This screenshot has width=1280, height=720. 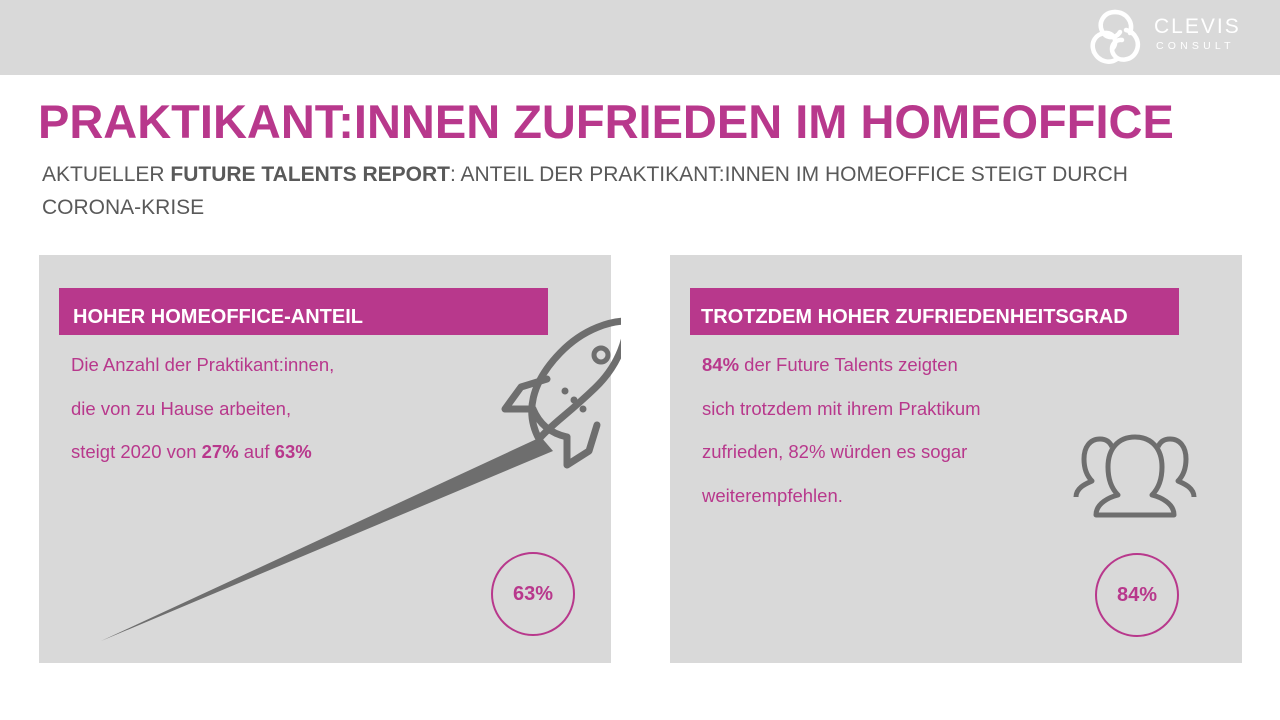 What do you see at coordinates (1195, 46) in the screenshot?
I see `logo-brand-subline: CONSULT` at bounding box center [1195, 46].